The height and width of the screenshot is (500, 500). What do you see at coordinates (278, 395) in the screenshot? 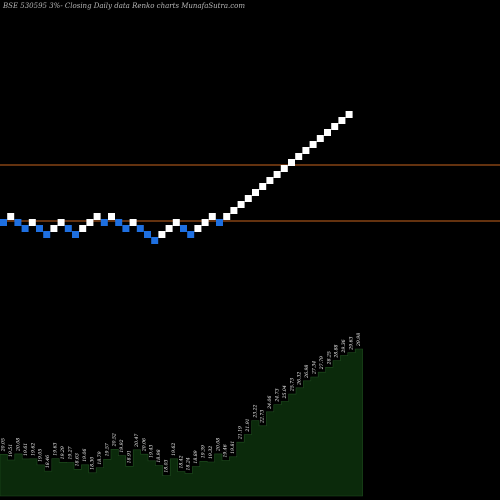
I see `price-label: 24.73` at bounding box center [278, 395].